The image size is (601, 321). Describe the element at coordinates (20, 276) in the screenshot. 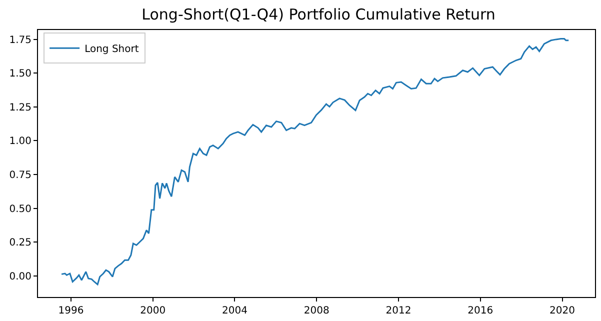

I see `y-tick-label: 0.00` at that location.